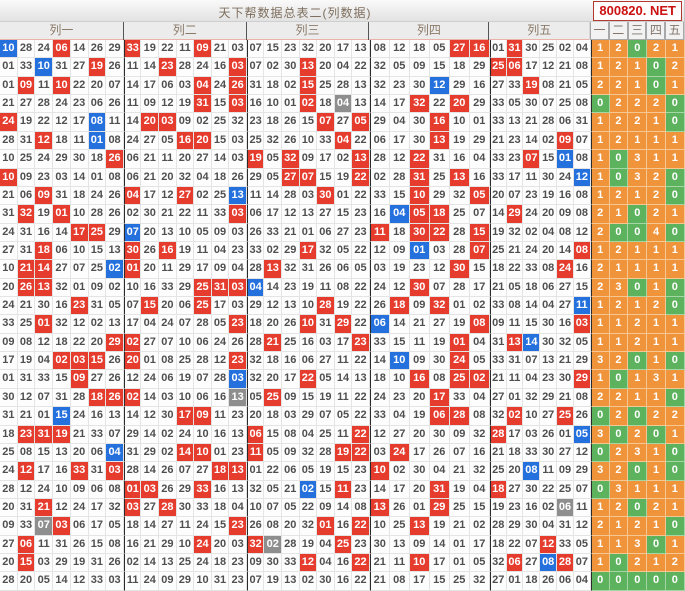 This screenshot has height=591, width=685. I want to click on number-cell: 15, so click(439, 581).